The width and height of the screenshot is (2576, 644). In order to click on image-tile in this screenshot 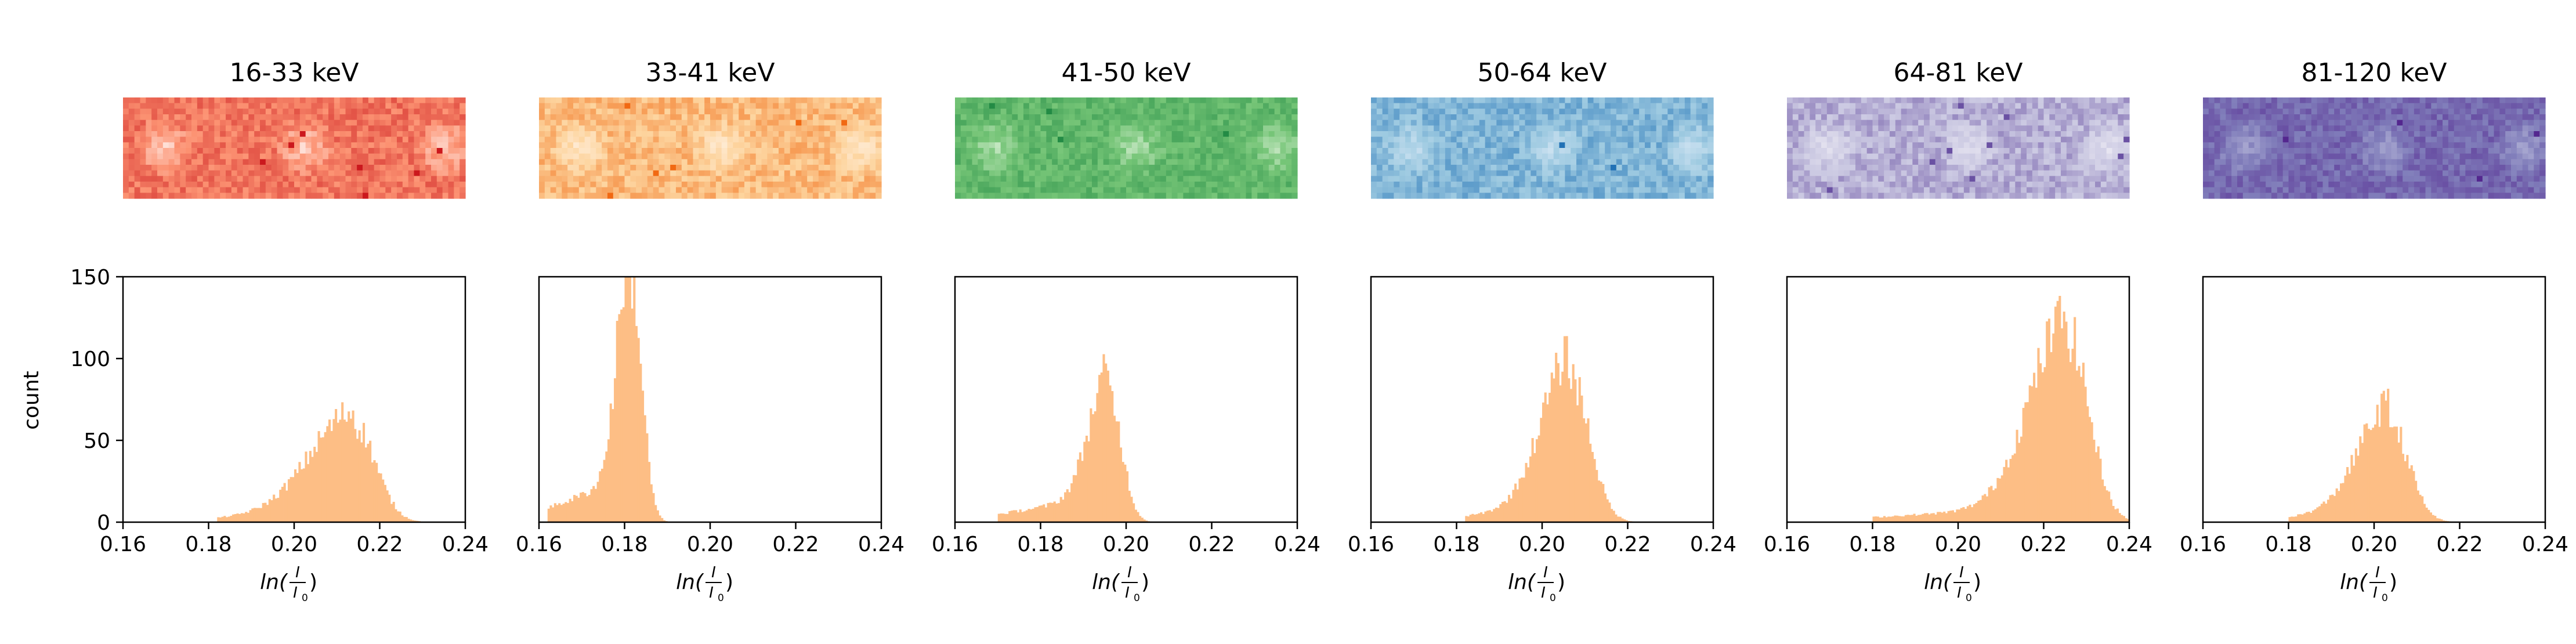, I will do `click(1126, 148)`.